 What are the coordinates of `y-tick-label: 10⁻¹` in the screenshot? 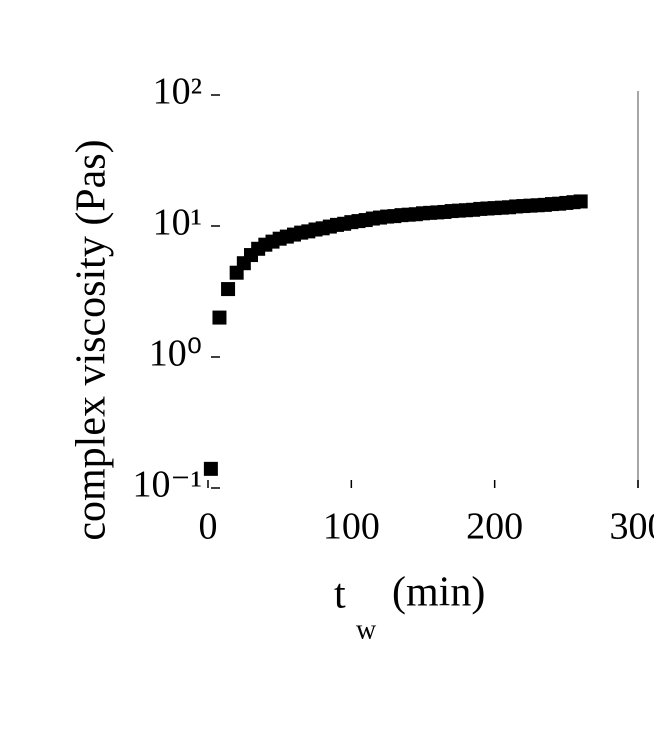 It's located at (167, 485).